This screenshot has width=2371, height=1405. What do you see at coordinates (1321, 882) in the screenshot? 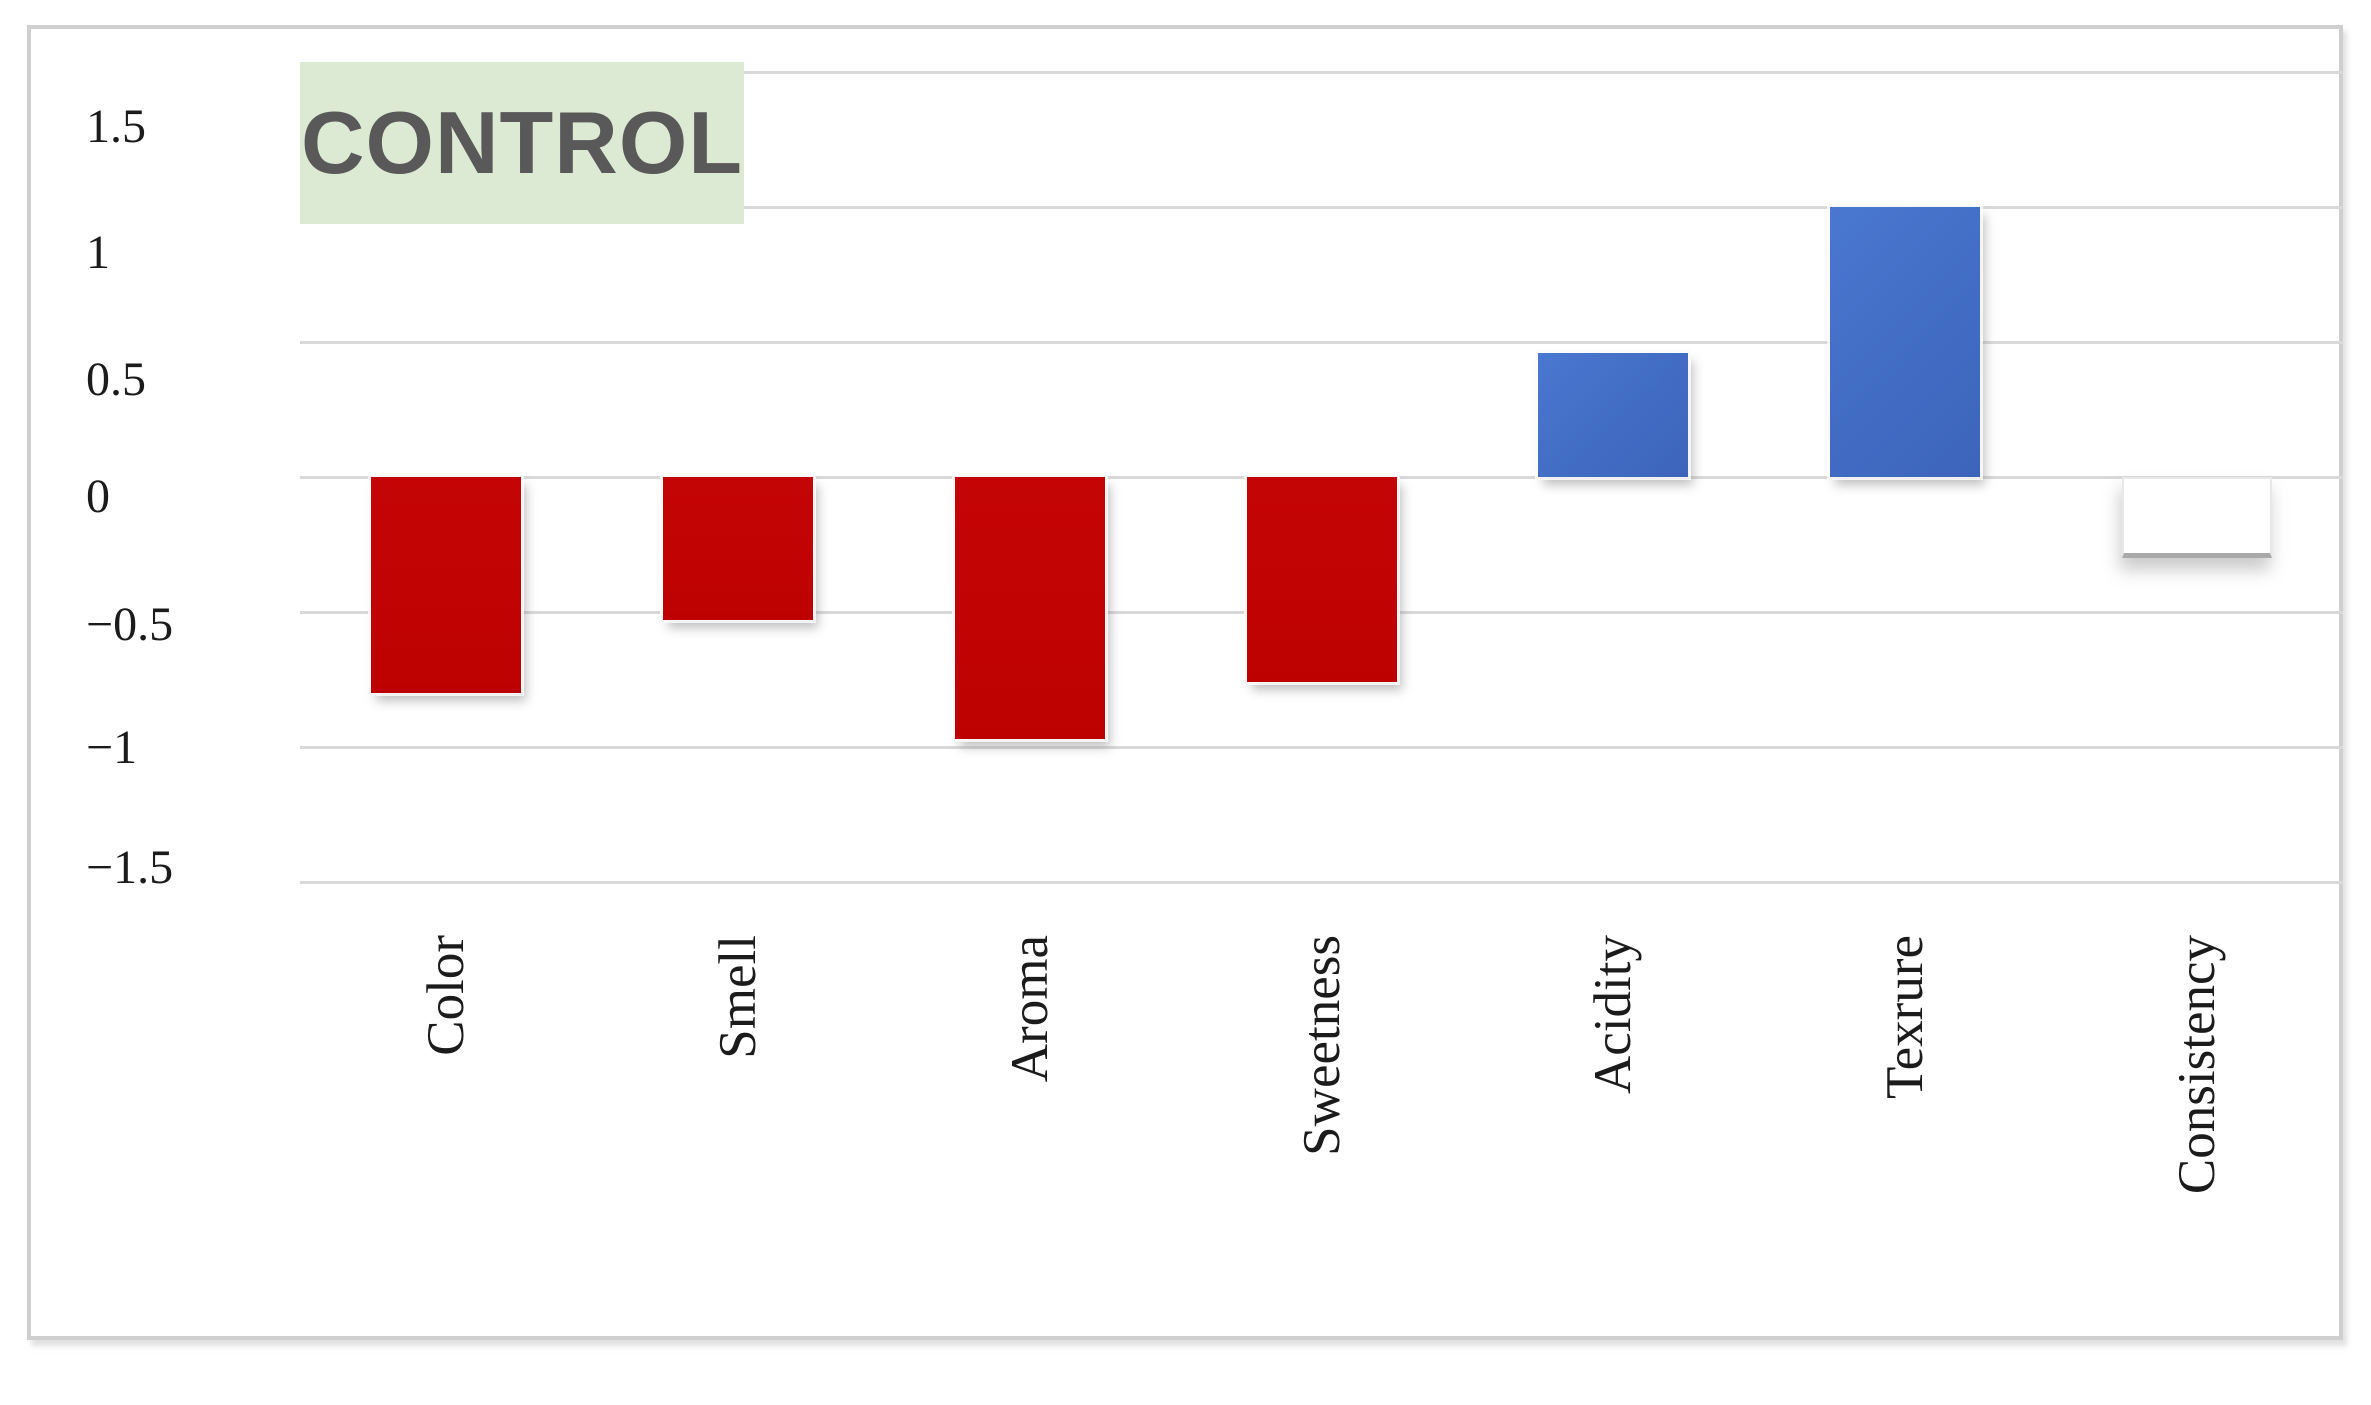
I see `gridline-−1.5` at bounding box center [1321, 882].